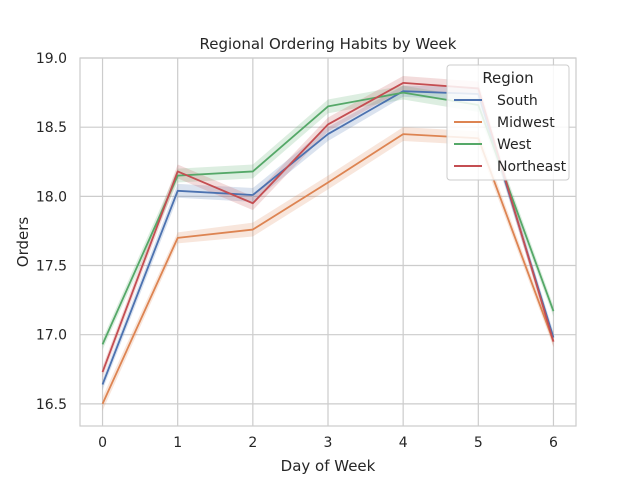 Image resolution: width=640 pixels, height=480 pixels. Describe the element at coordinates (403, 443) in the screenshot. I see `x-tick-label: 4` at that location.